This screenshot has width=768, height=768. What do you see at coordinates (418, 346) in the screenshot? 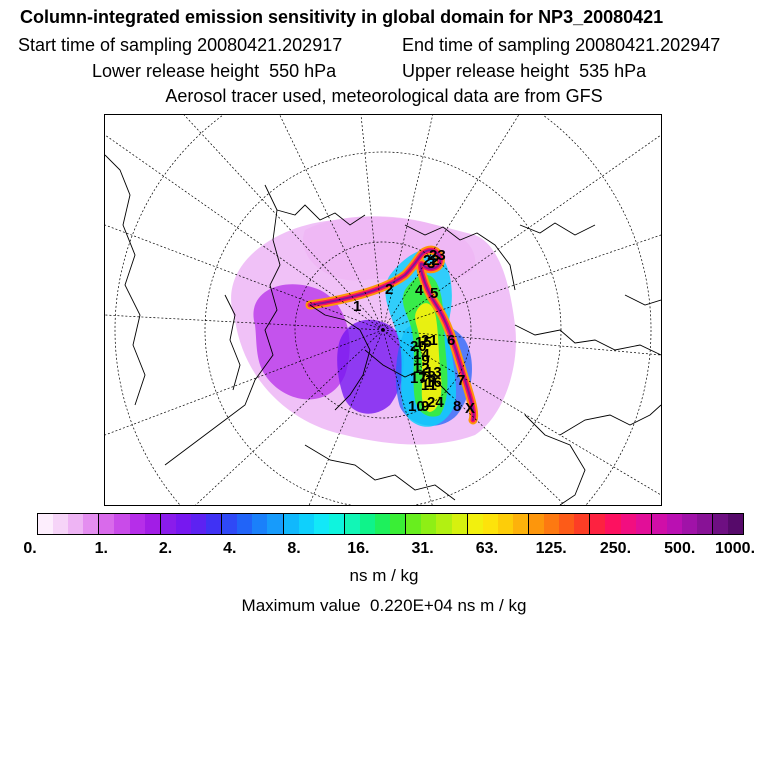
I see `traj-label-20: 20` at bounding box center [418, 346].